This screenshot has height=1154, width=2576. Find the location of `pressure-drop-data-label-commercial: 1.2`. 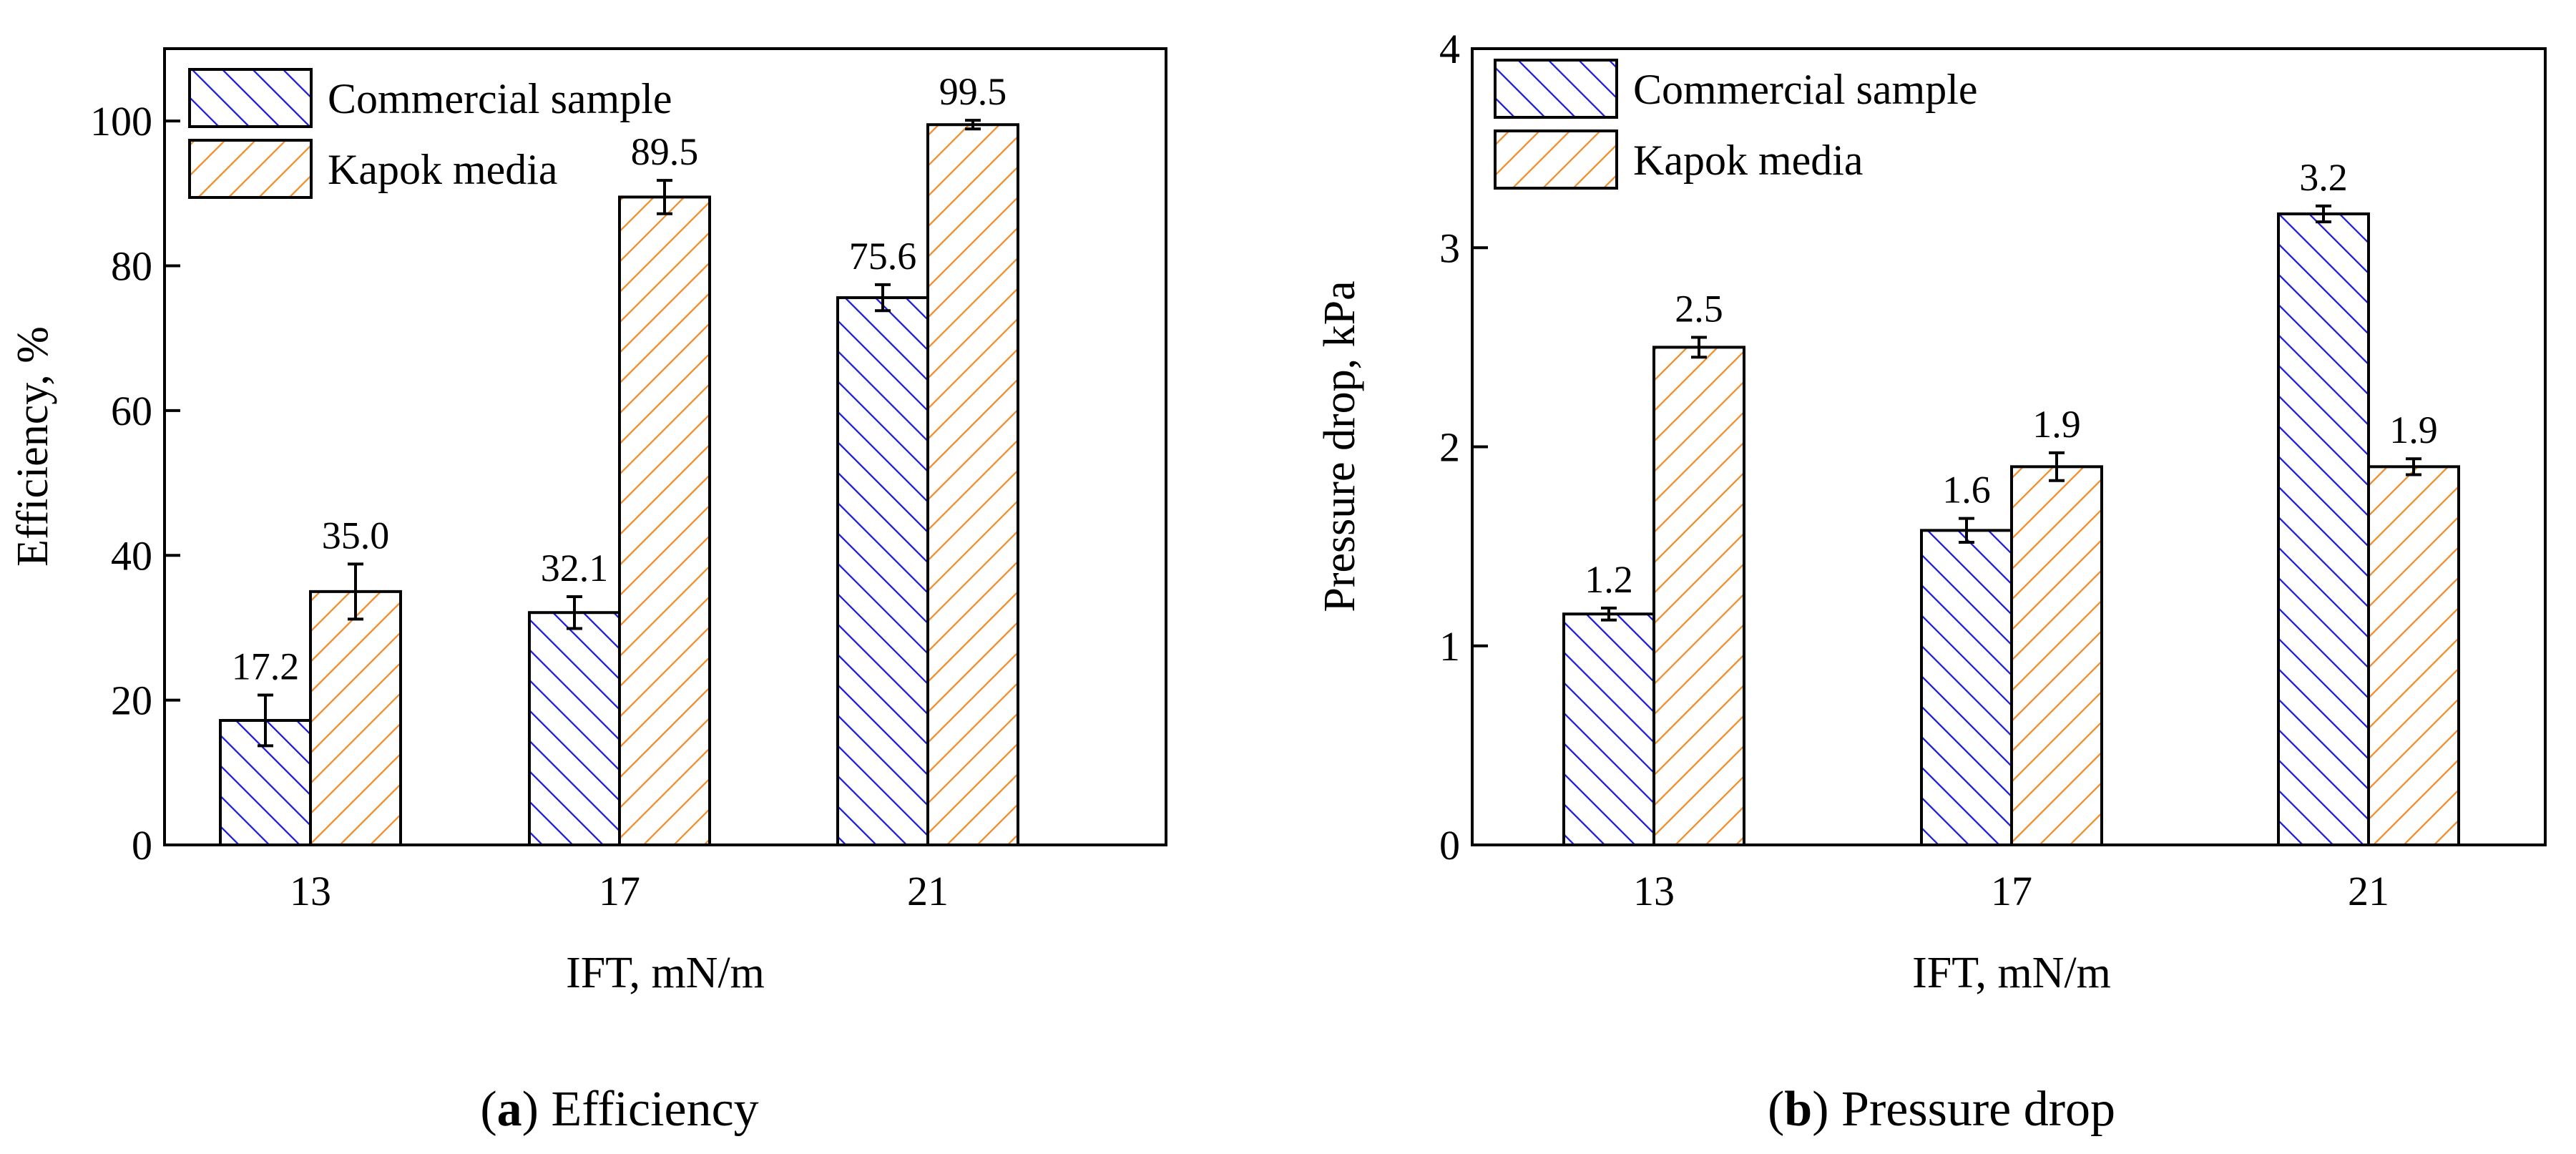

pressure-drop-data-label-commercial: 1.2 is located at coordinates (1609, 579).